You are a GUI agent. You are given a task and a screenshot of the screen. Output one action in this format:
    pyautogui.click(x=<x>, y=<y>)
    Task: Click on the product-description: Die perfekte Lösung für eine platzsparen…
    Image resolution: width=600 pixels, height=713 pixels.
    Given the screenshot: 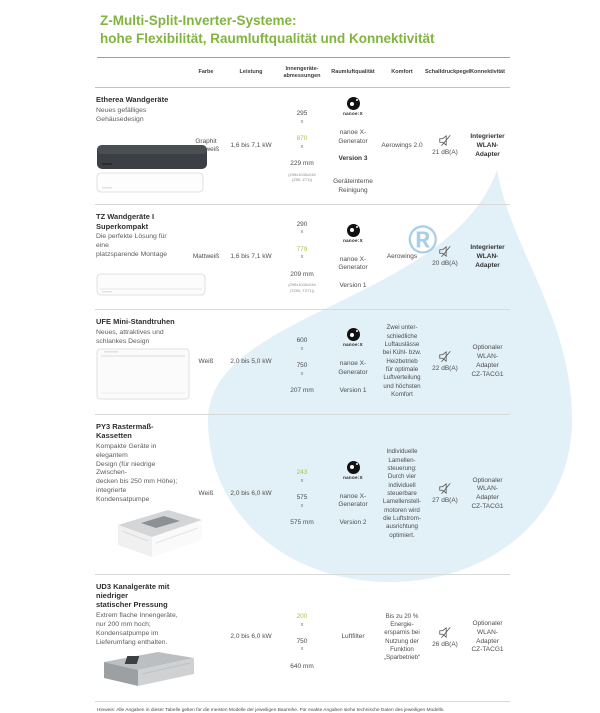 What is the action you would take?
    pyautogui.click(x=132, y=246)
    